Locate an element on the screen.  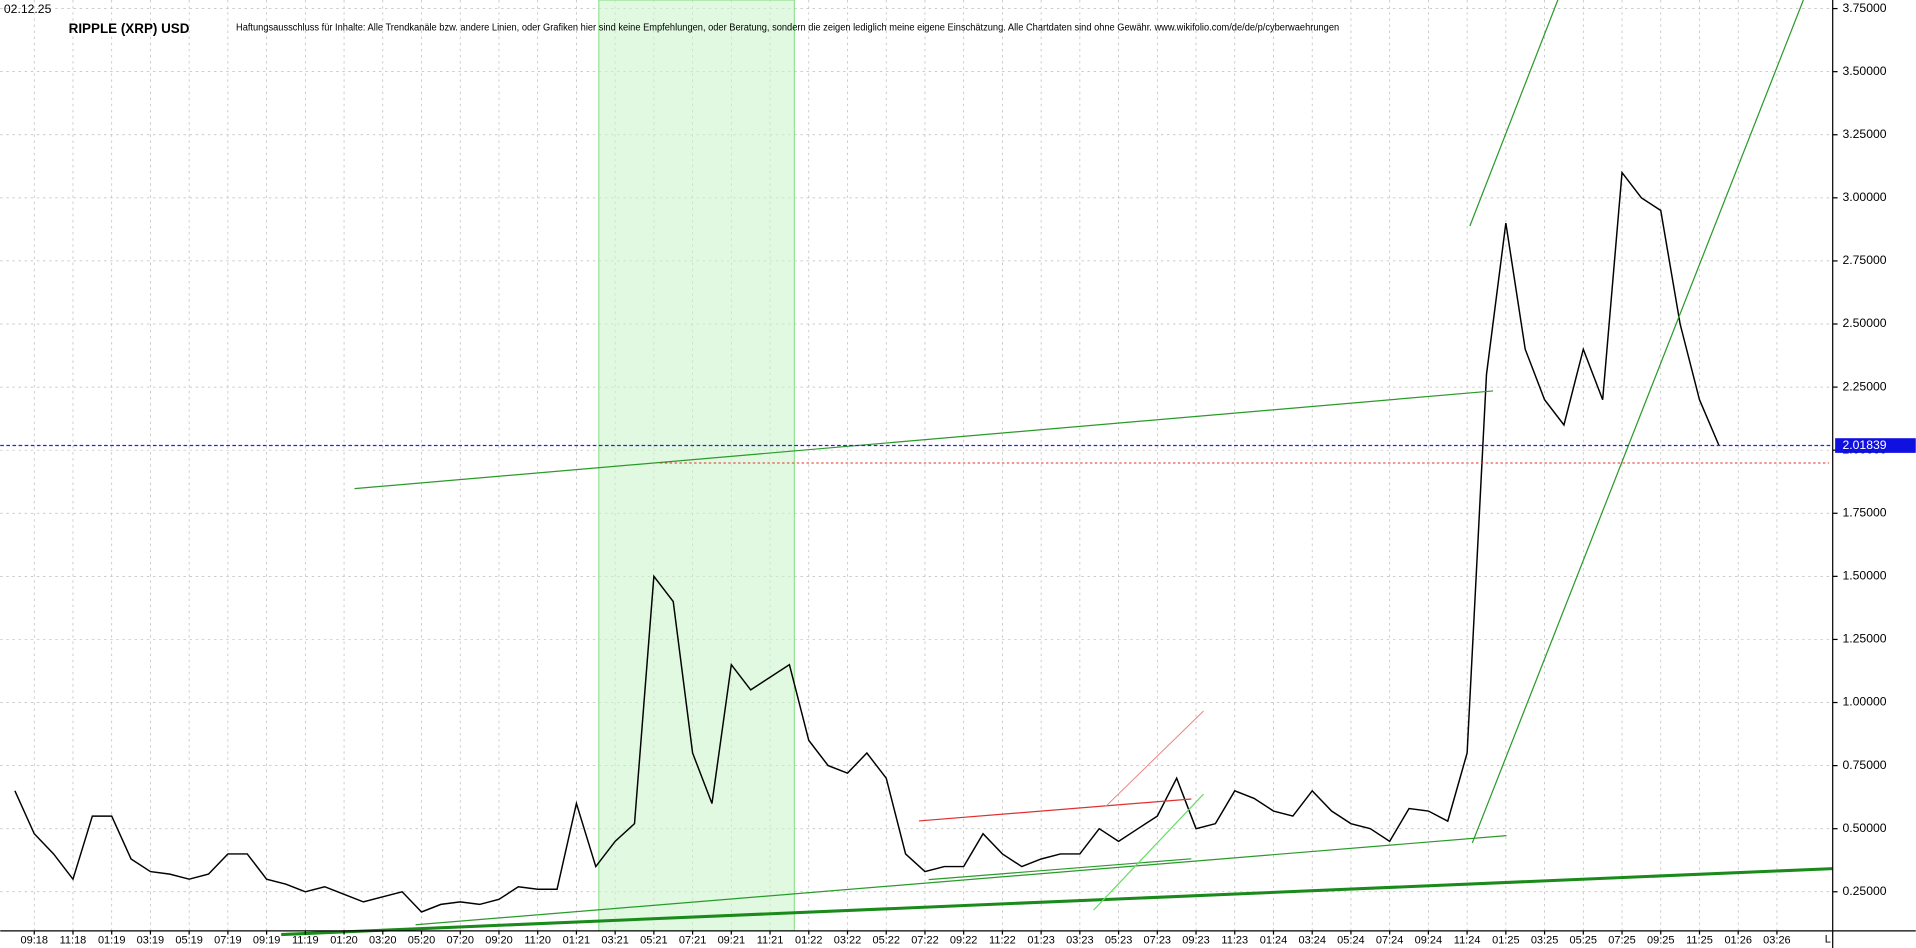
y-tick-label: 0.25000 is located at coordinates (1864, 891).